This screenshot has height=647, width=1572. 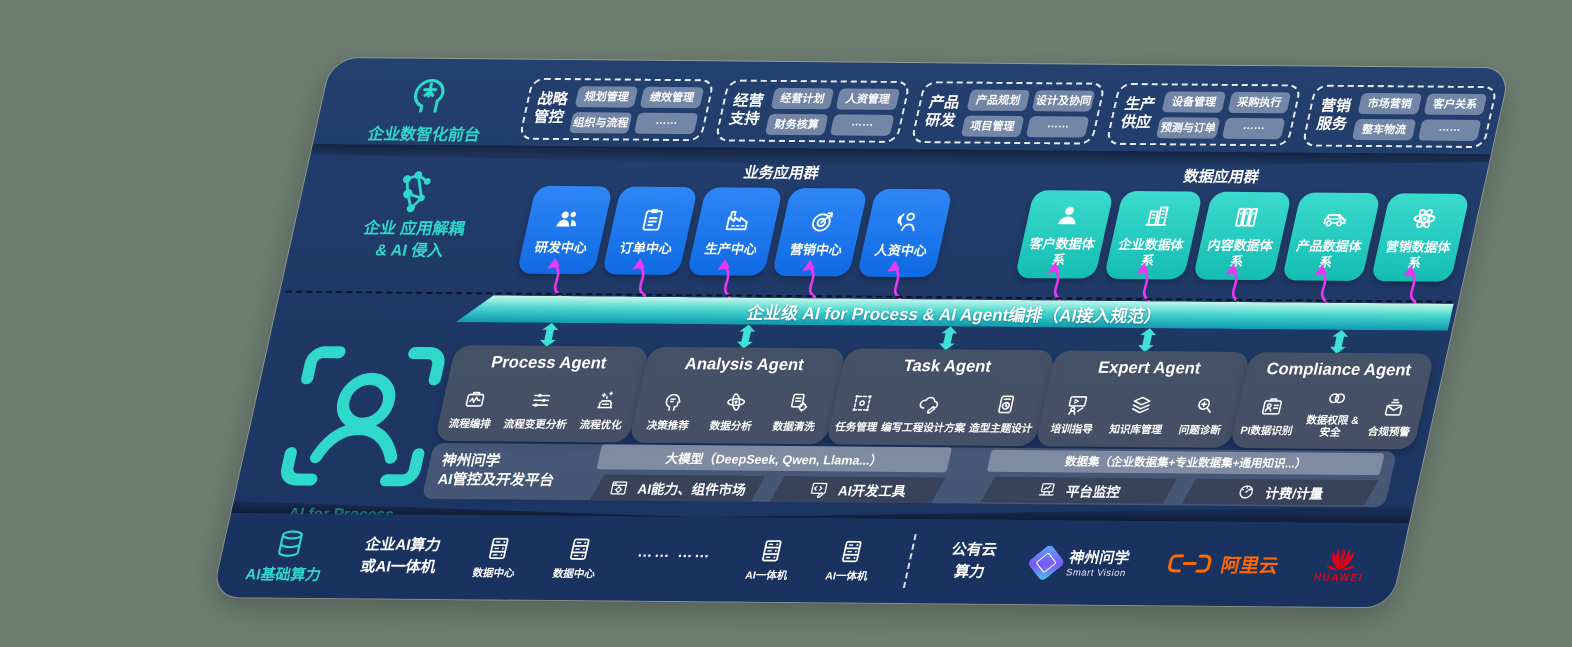 I want to click on front-item: 设计及协同, so click(x=1063, y=100).